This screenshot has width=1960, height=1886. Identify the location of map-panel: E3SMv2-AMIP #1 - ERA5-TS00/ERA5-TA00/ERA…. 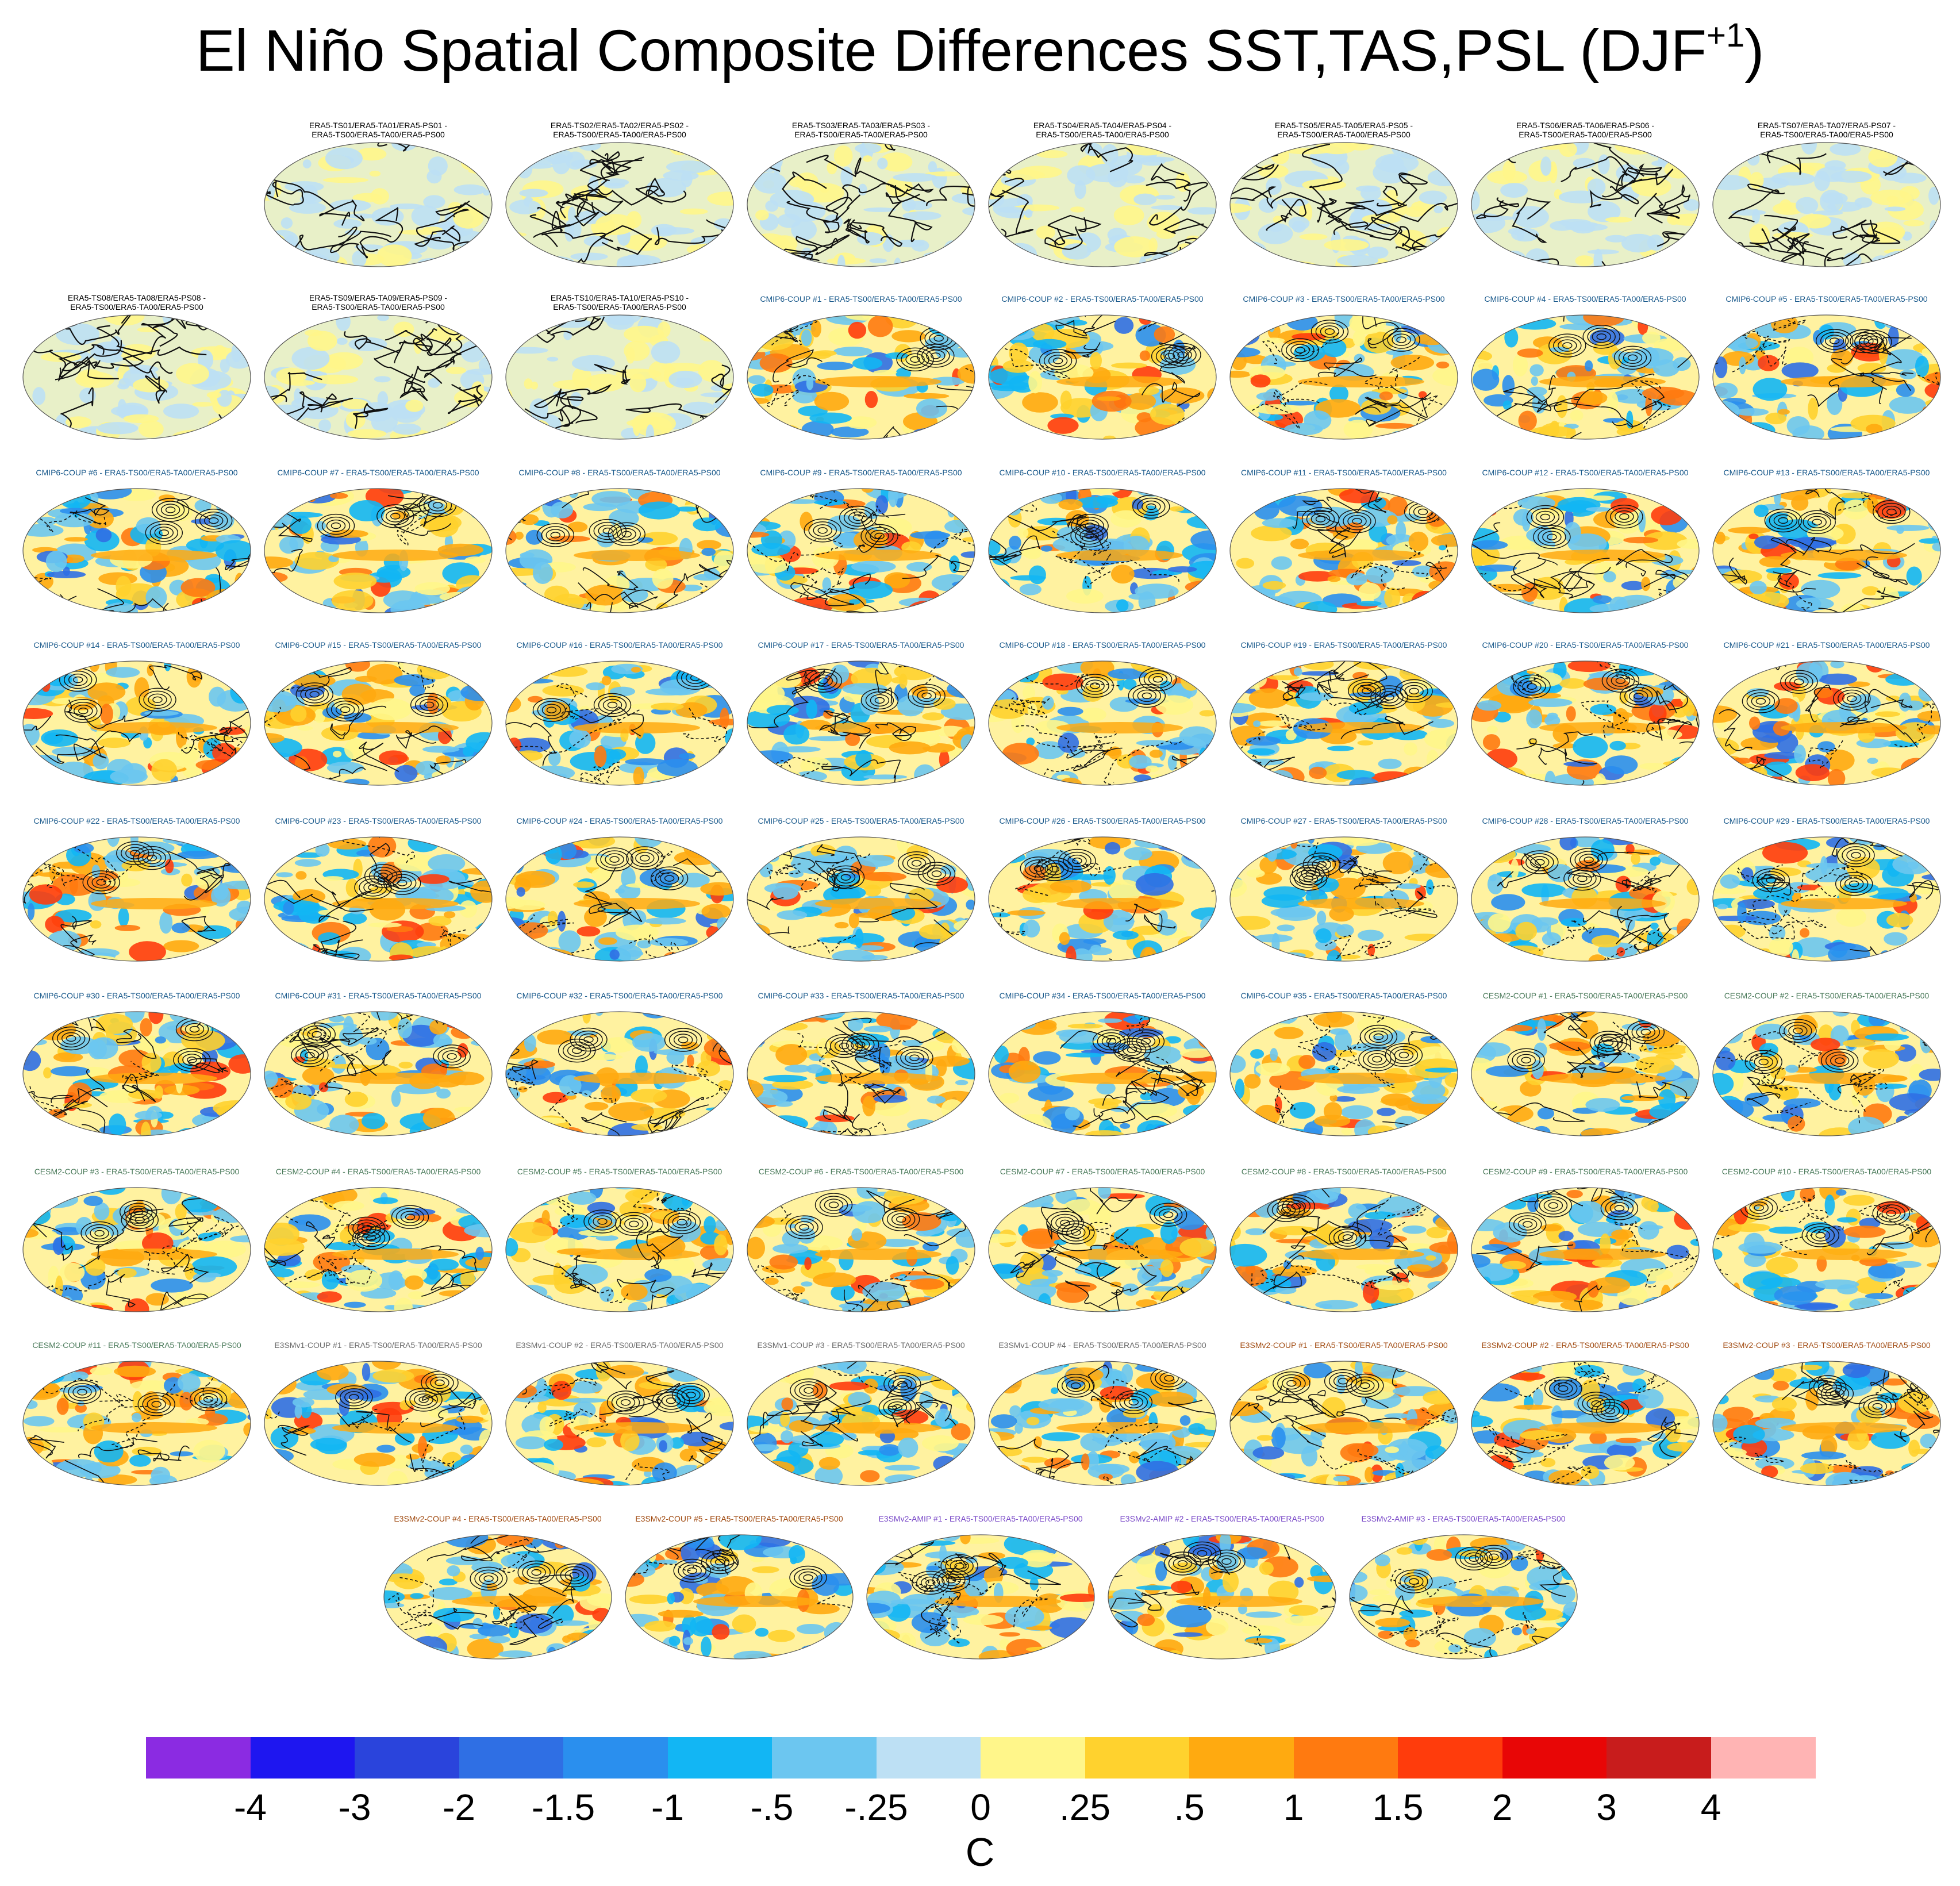
(981, 1587).